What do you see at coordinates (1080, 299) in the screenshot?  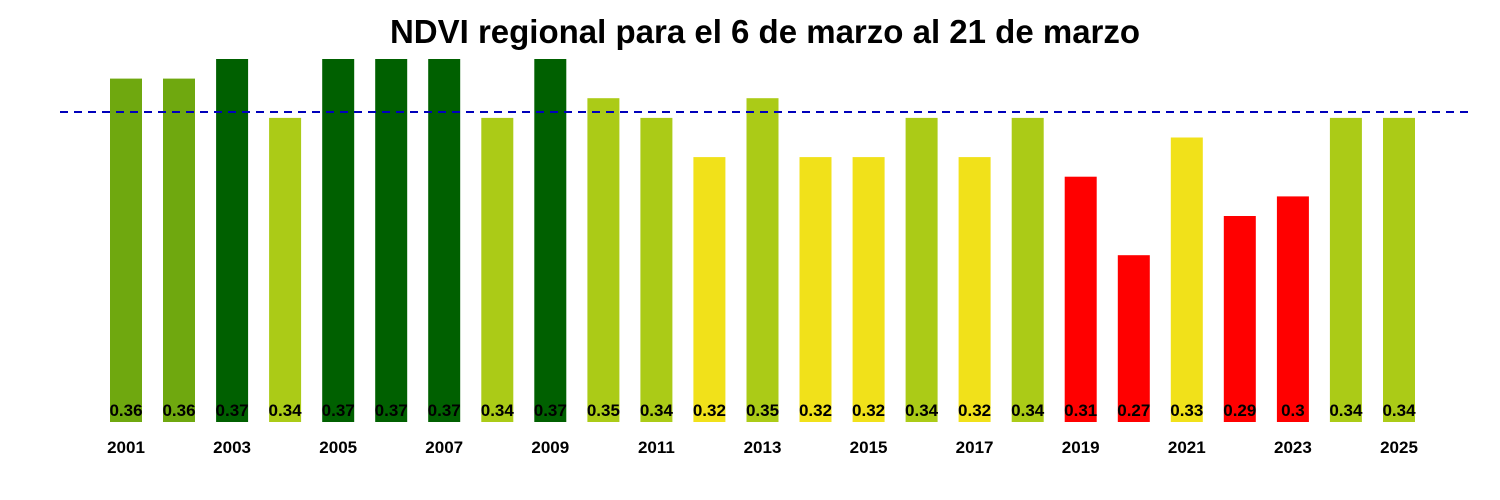 I see `bar-2019` at bounding box center [1080, 299].